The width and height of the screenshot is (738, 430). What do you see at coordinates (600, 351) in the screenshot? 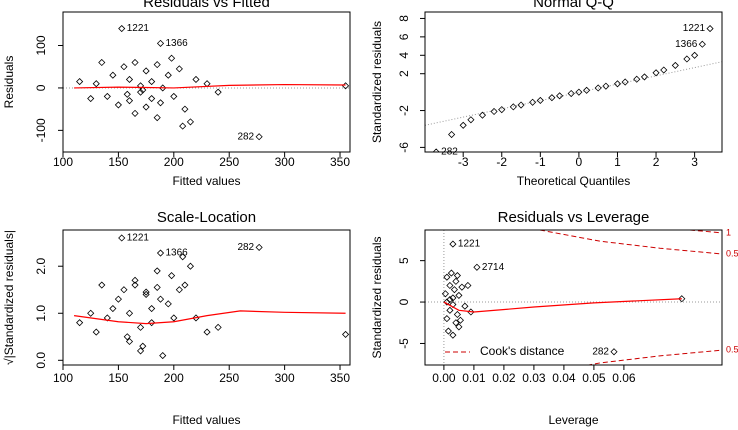
I see `point-label: 282` at bounding box center [600, 351].